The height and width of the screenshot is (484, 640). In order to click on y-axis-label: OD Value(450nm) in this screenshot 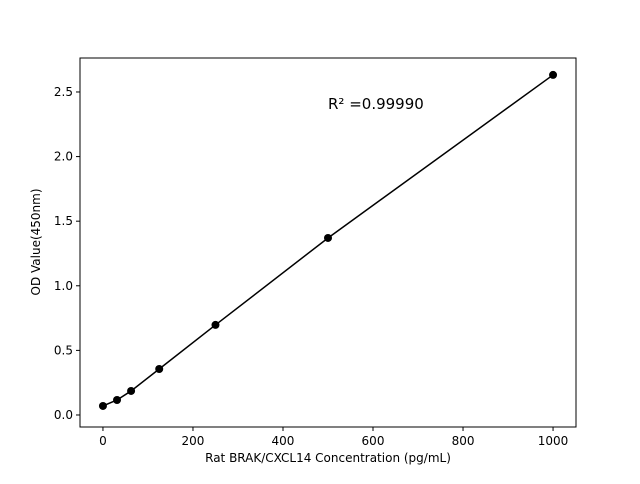, I will do `click(36, 241)`.